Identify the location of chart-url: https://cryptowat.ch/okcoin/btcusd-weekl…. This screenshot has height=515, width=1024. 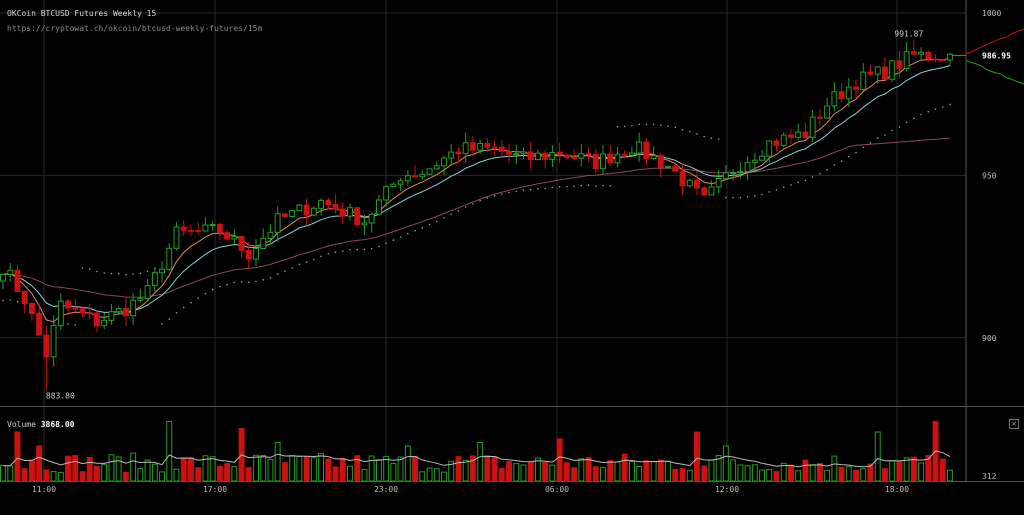
(135, 28).